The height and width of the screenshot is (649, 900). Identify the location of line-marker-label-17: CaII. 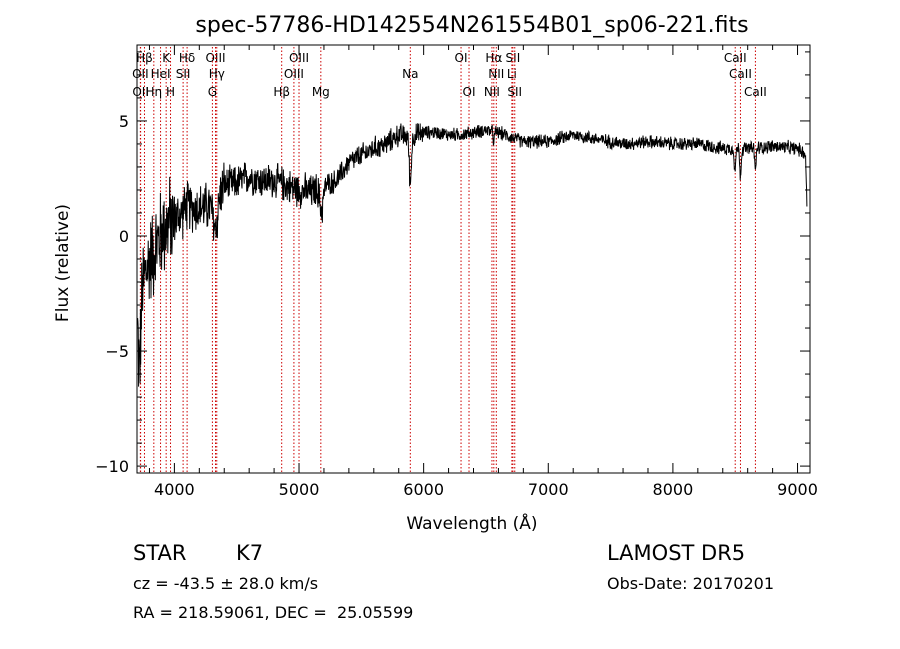
(740, 74).